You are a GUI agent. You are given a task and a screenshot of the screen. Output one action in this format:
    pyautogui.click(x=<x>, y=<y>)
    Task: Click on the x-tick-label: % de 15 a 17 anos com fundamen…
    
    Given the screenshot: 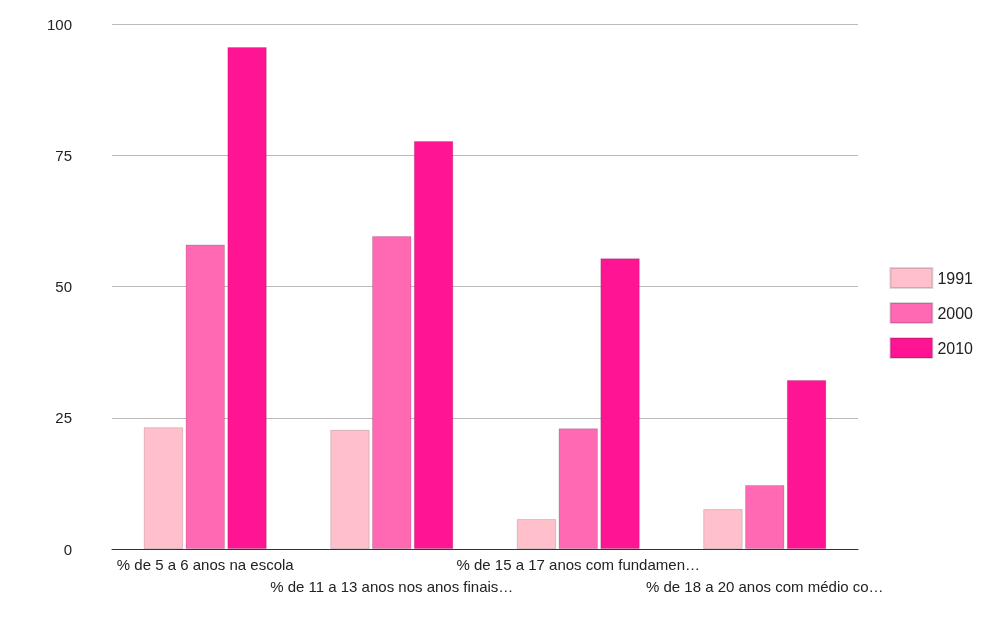 What is the action you would take?
    pyautogui.click(x=578, y=564)
    